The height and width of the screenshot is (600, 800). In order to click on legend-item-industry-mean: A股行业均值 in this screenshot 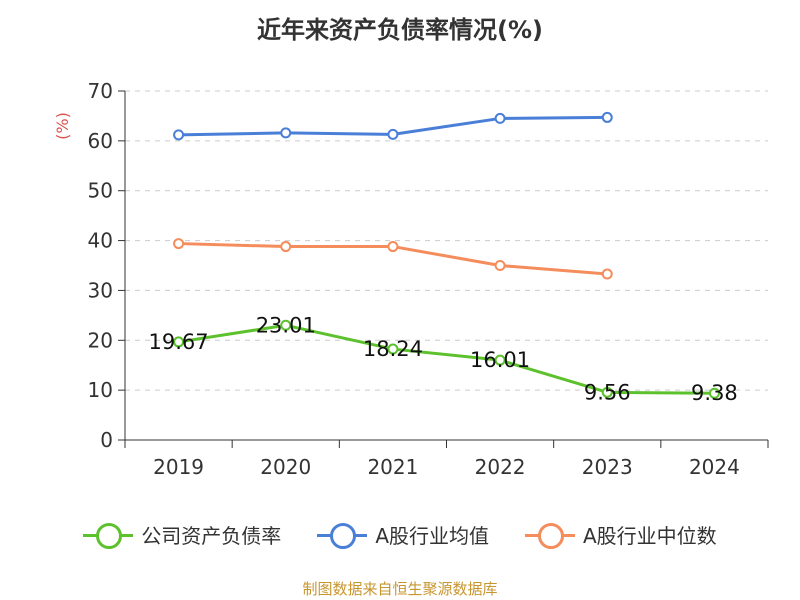, I will do `click(403, 534)`.